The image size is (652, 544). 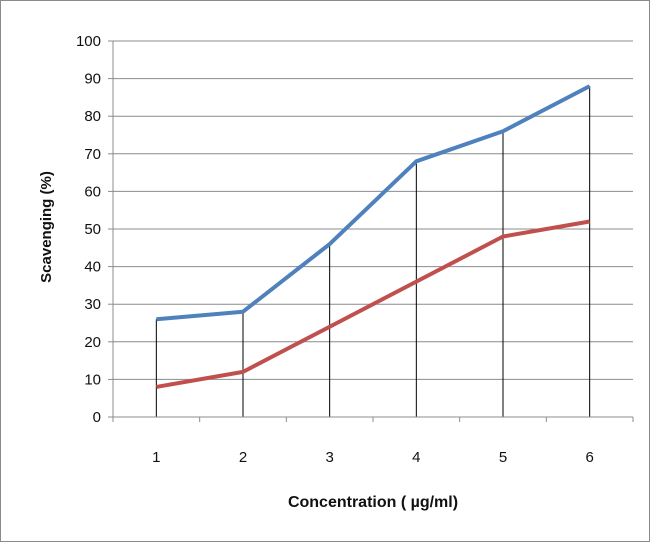 I want to click on x-tick-label-1: 1, so click(x=156, y=457).